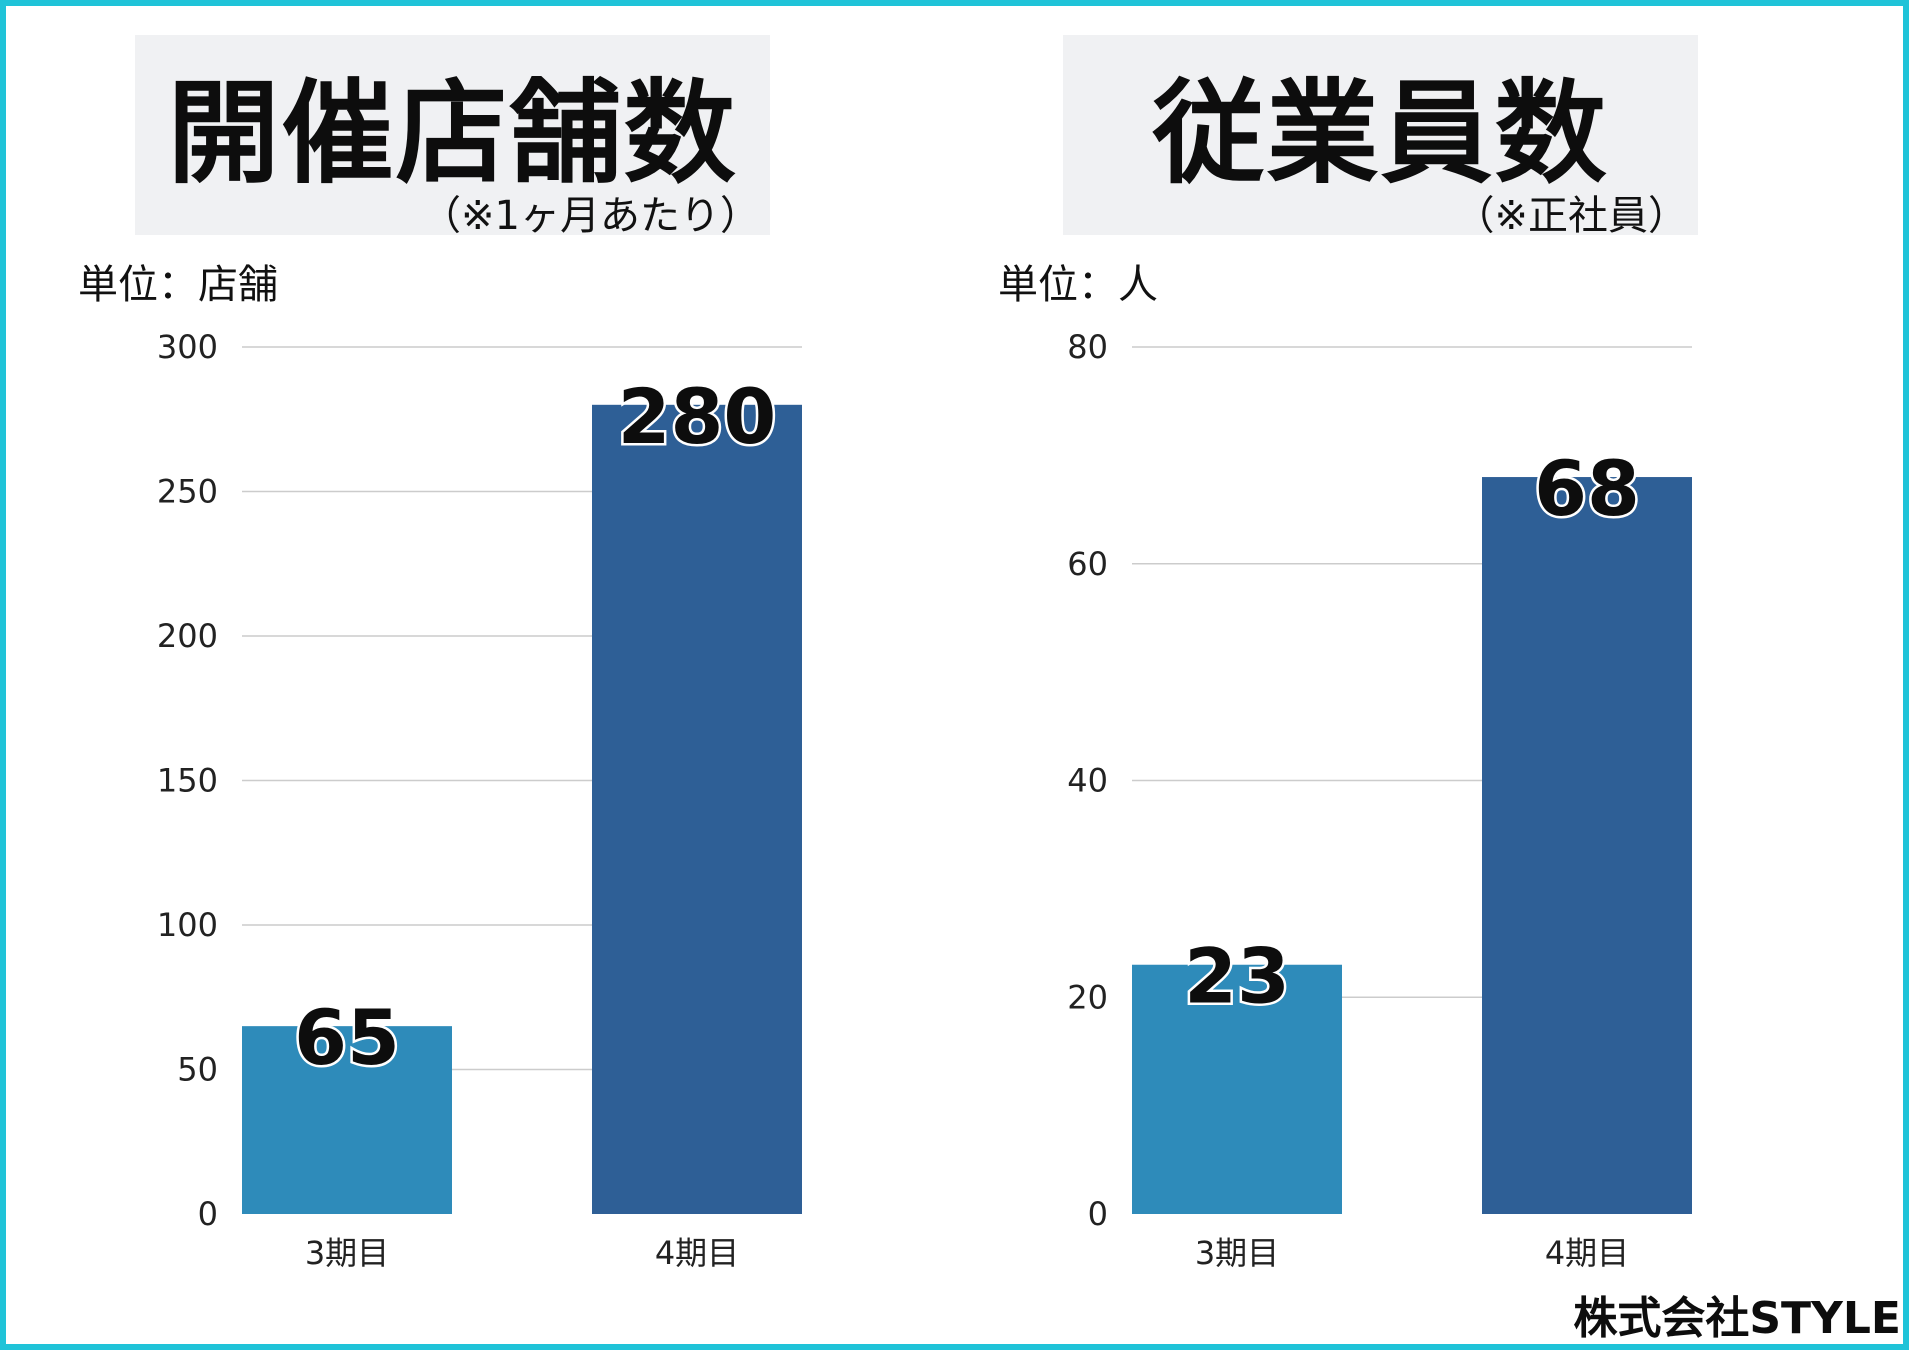 The image size is (1909, 1350). I want to click on chart-1-unit-label: 単位：店舗, so click(178, 285).